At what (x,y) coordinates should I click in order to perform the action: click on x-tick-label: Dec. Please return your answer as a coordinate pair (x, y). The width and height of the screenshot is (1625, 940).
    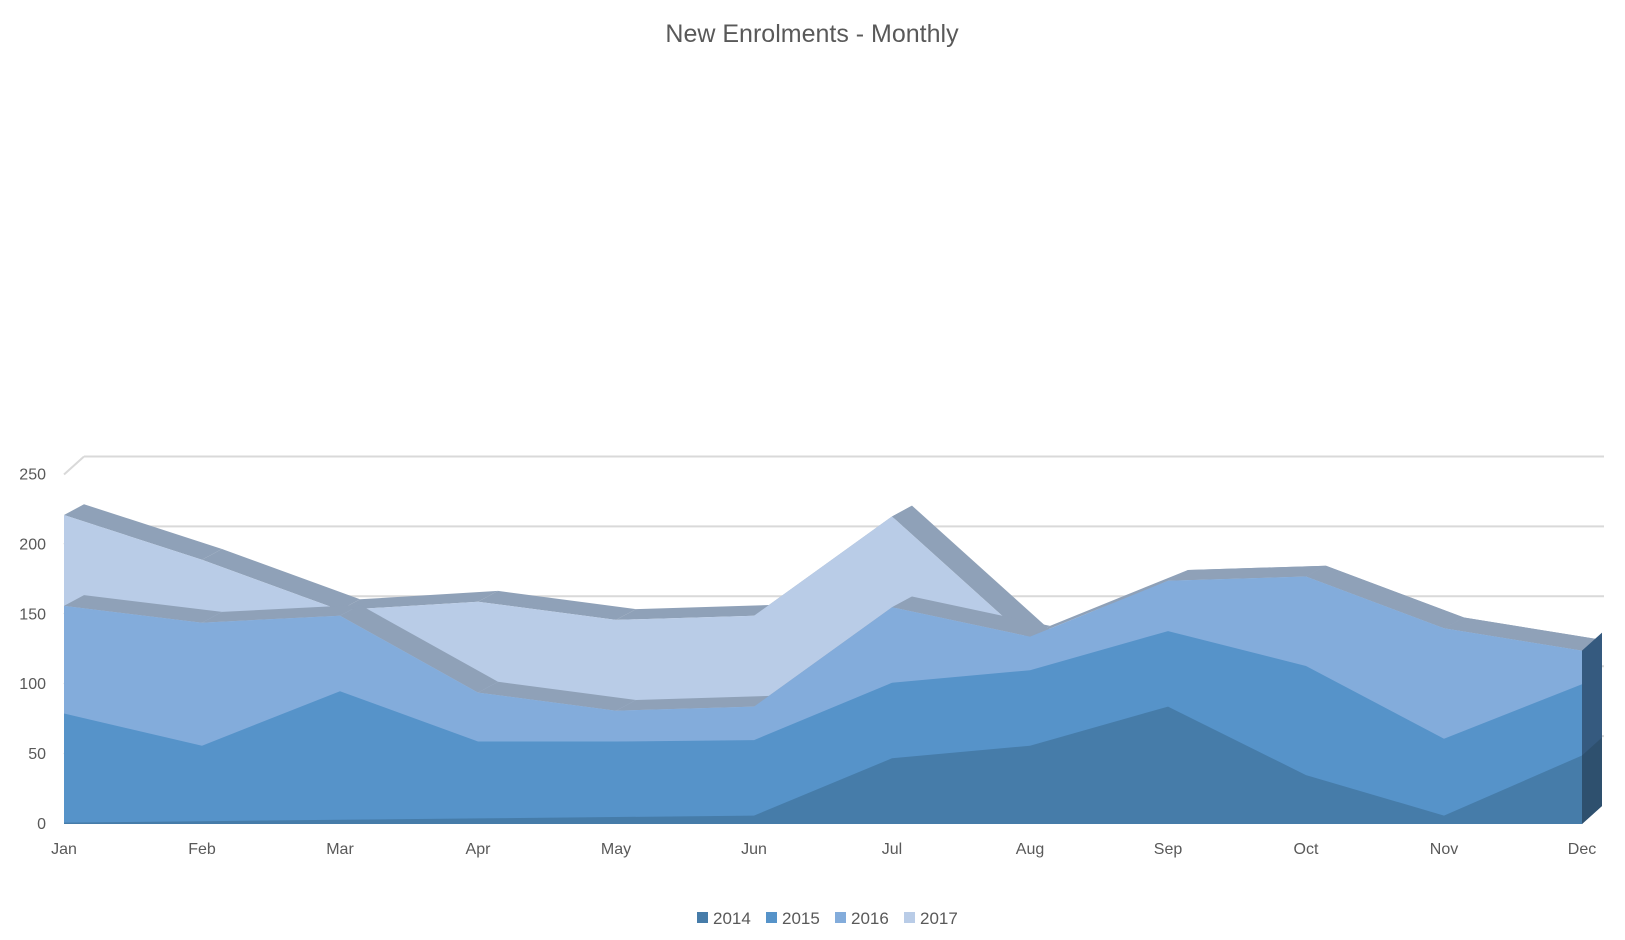
    Looking at the image, I should click on (1582, 849).